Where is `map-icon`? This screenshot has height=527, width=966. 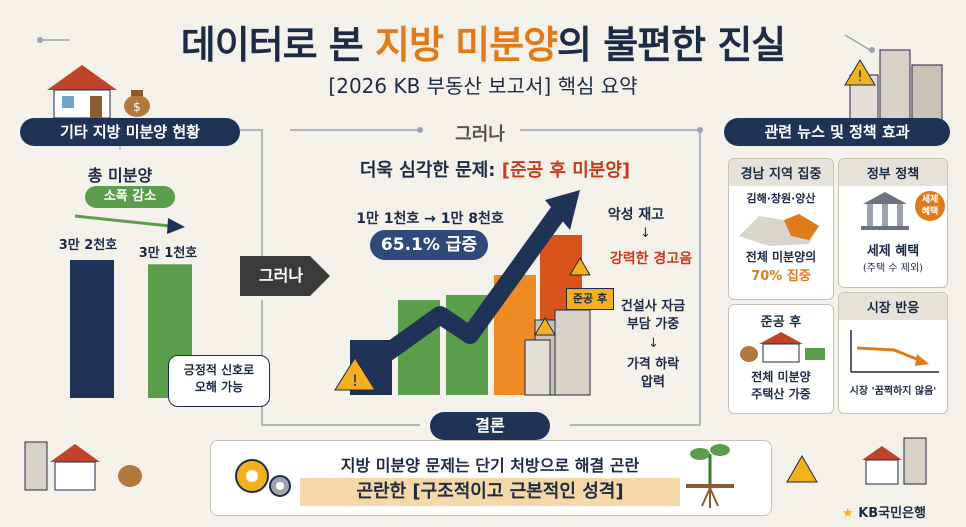 map-icon is located at coordinates (779, 230).